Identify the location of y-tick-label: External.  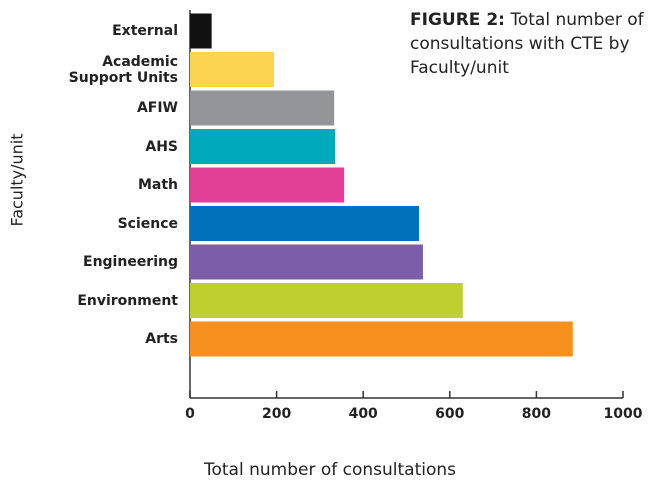
(145, 31).